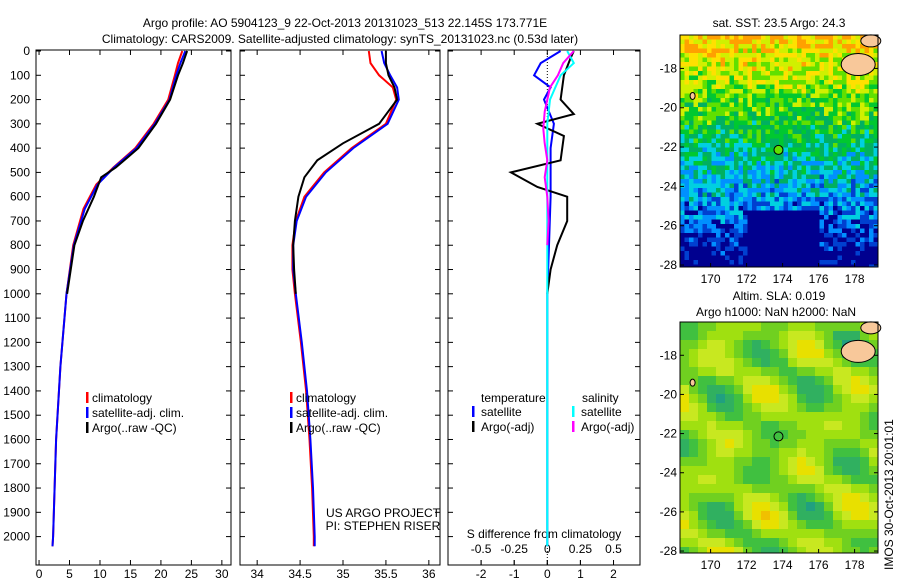 This screenshot has width=900, height=580. I want to click on timestamp-stamp: IMOS 30-Oct-2013 20:01:01, so click(889, 494).